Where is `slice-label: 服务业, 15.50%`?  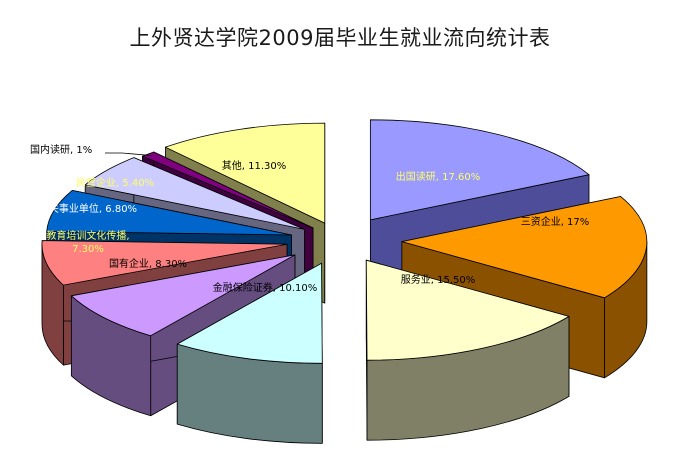
slice-label: 服务业, 15.50% is located at coordinates (438, 279).